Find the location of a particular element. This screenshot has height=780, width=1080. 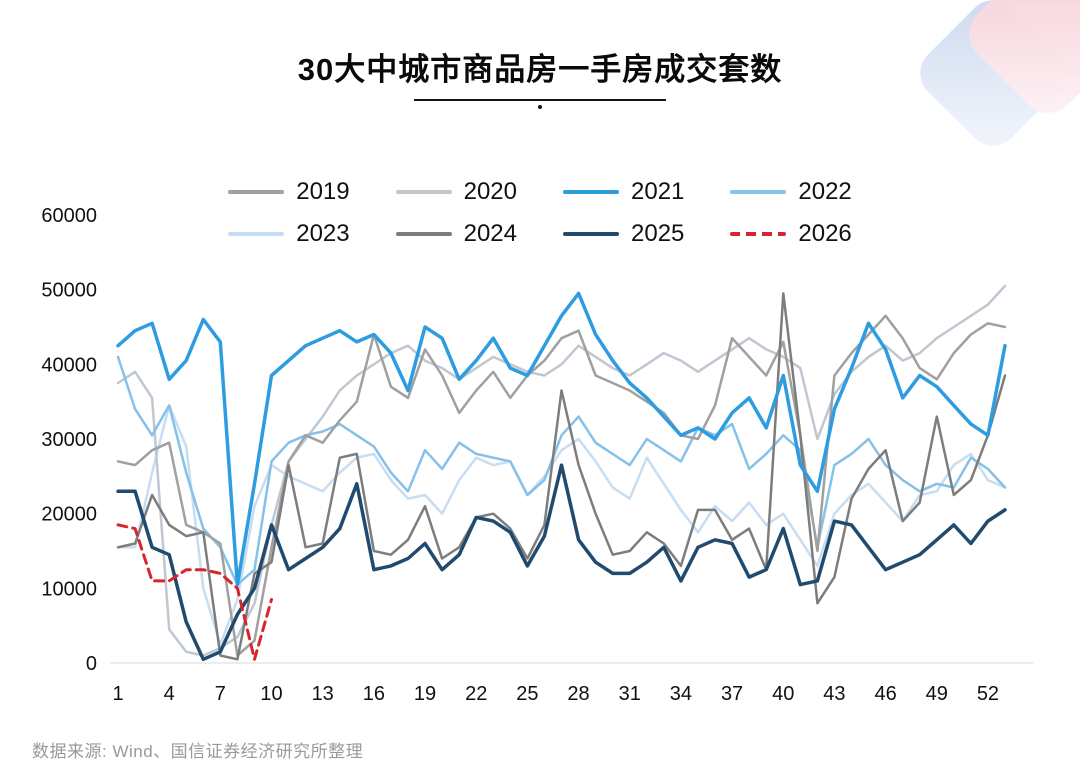

legend-label-2025: 2025 is located at coordinates (658, 233).